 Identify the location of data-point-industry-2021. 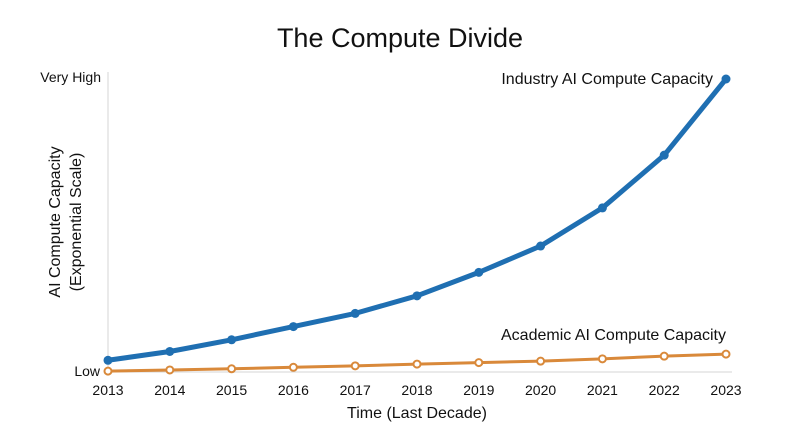
(602, 208).